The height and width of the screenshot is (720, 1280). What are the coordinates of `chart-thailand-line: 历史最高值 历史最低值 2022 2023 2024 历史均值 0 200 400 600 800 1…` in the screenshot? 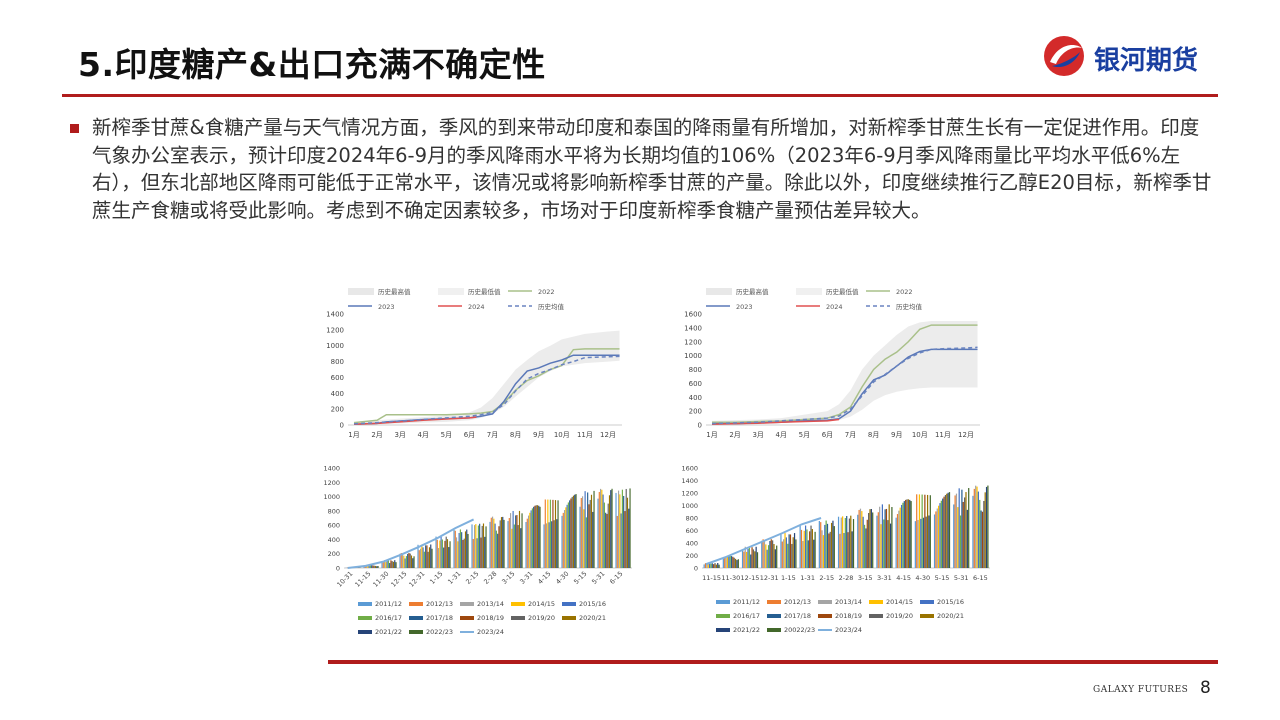 It's located at (832, 364).